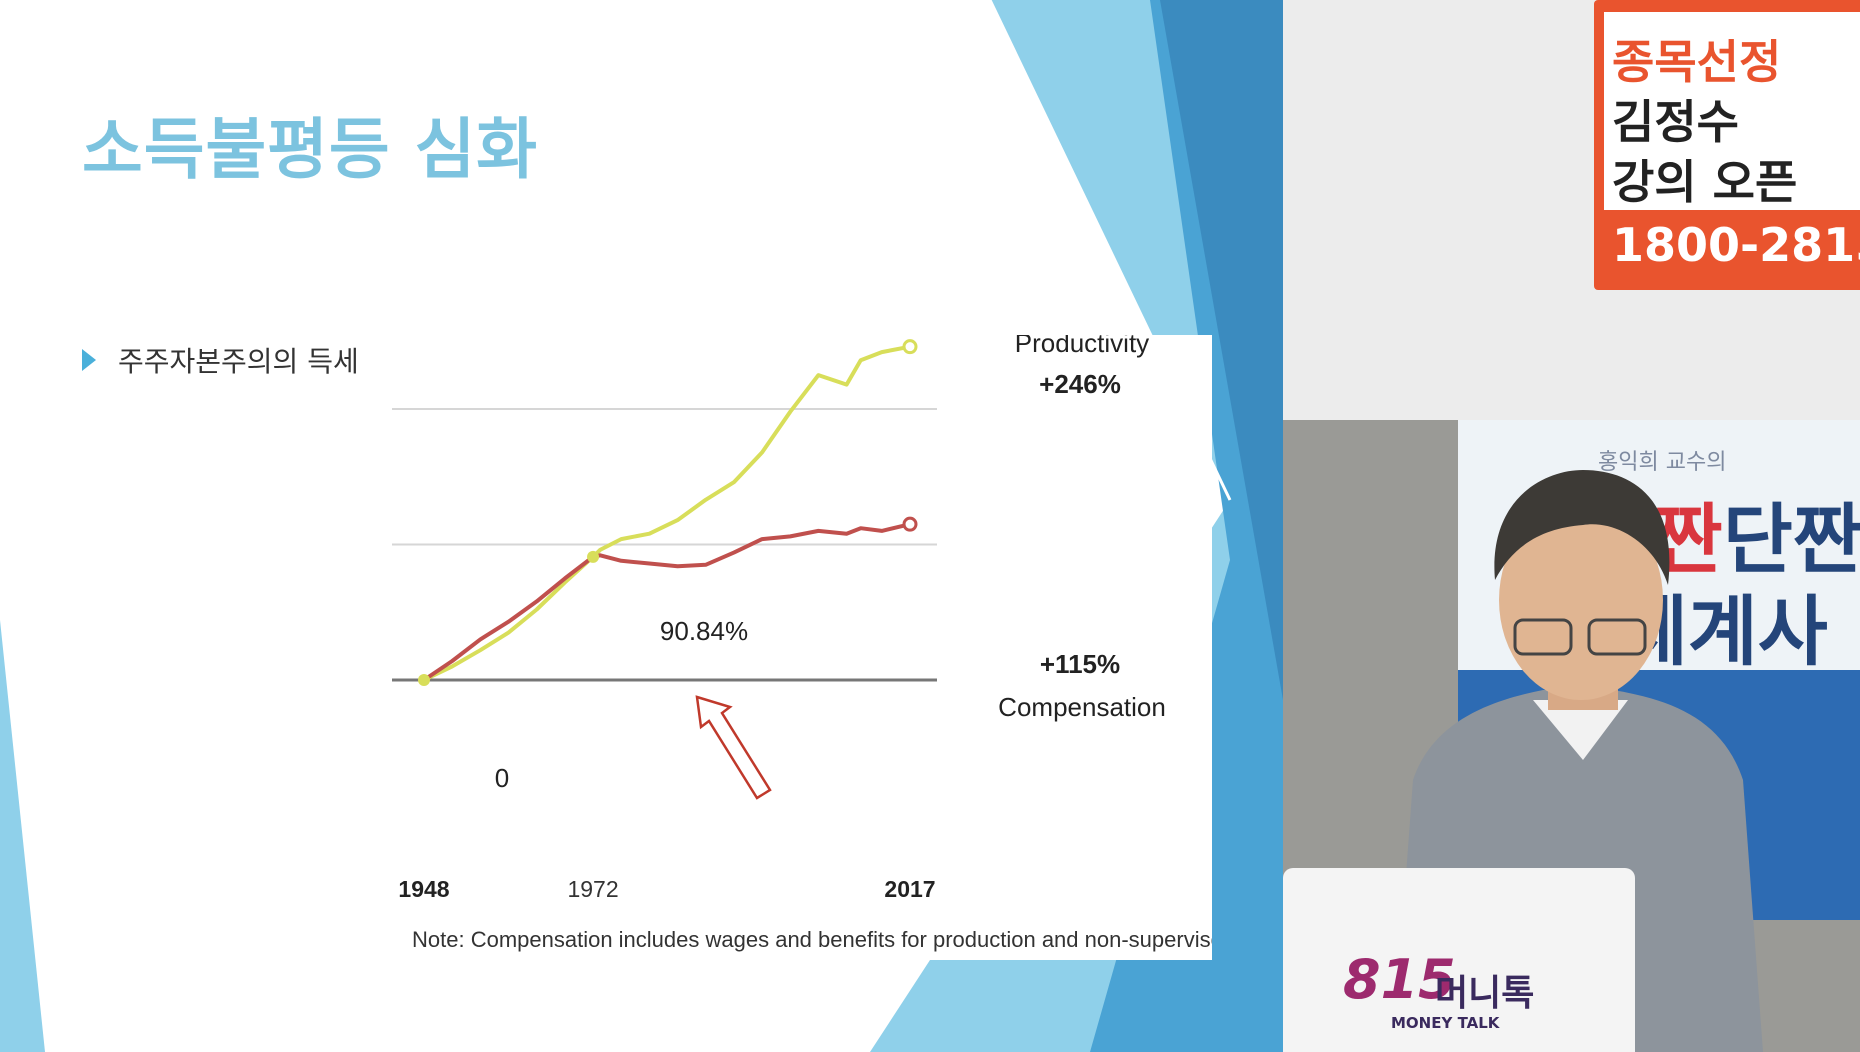  Describe the element at coordinates (666, 889) in the screenshot. I see `axis-ticks: 0100200194819722017` at that location.